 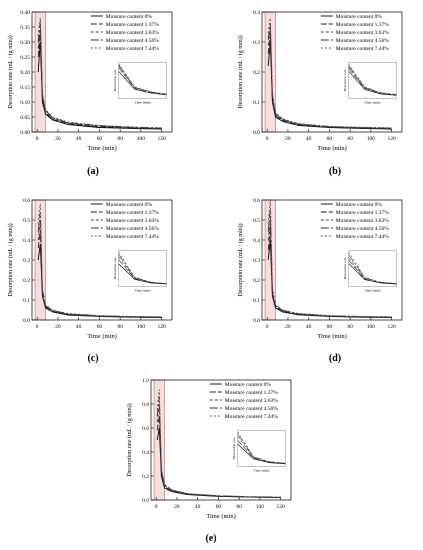 What do you see at coordinates (145, 405) in the screenshot?
I see `y-tick-label: 0.8` at bounding box center [145, 405].